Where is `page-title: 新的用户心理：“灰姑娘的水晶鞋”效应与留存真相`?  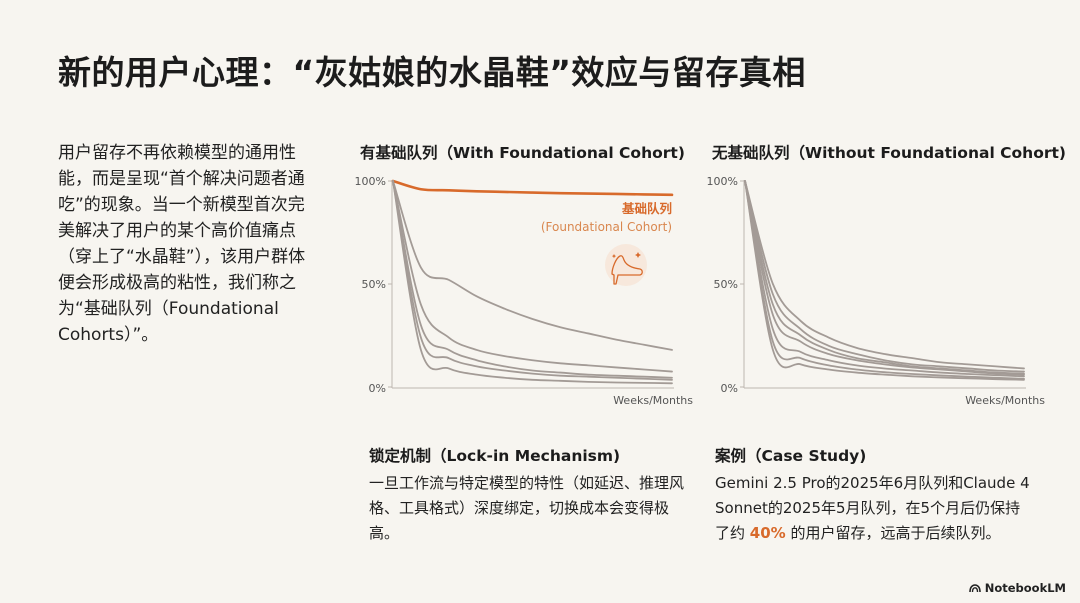
page-title: 新的用户心理：“灰姑娘的水晶鞋”效应与留存真相 is located at coordinates (432, 72).